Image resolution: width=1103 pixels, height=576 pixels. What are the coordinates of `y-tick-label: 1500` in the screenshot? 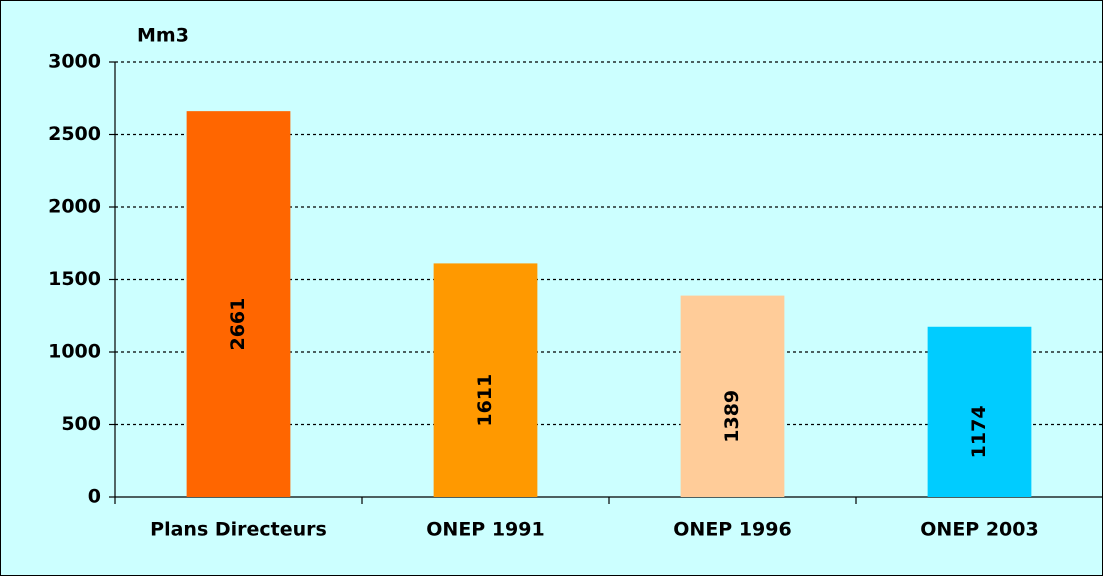 It's located at (74, 279).